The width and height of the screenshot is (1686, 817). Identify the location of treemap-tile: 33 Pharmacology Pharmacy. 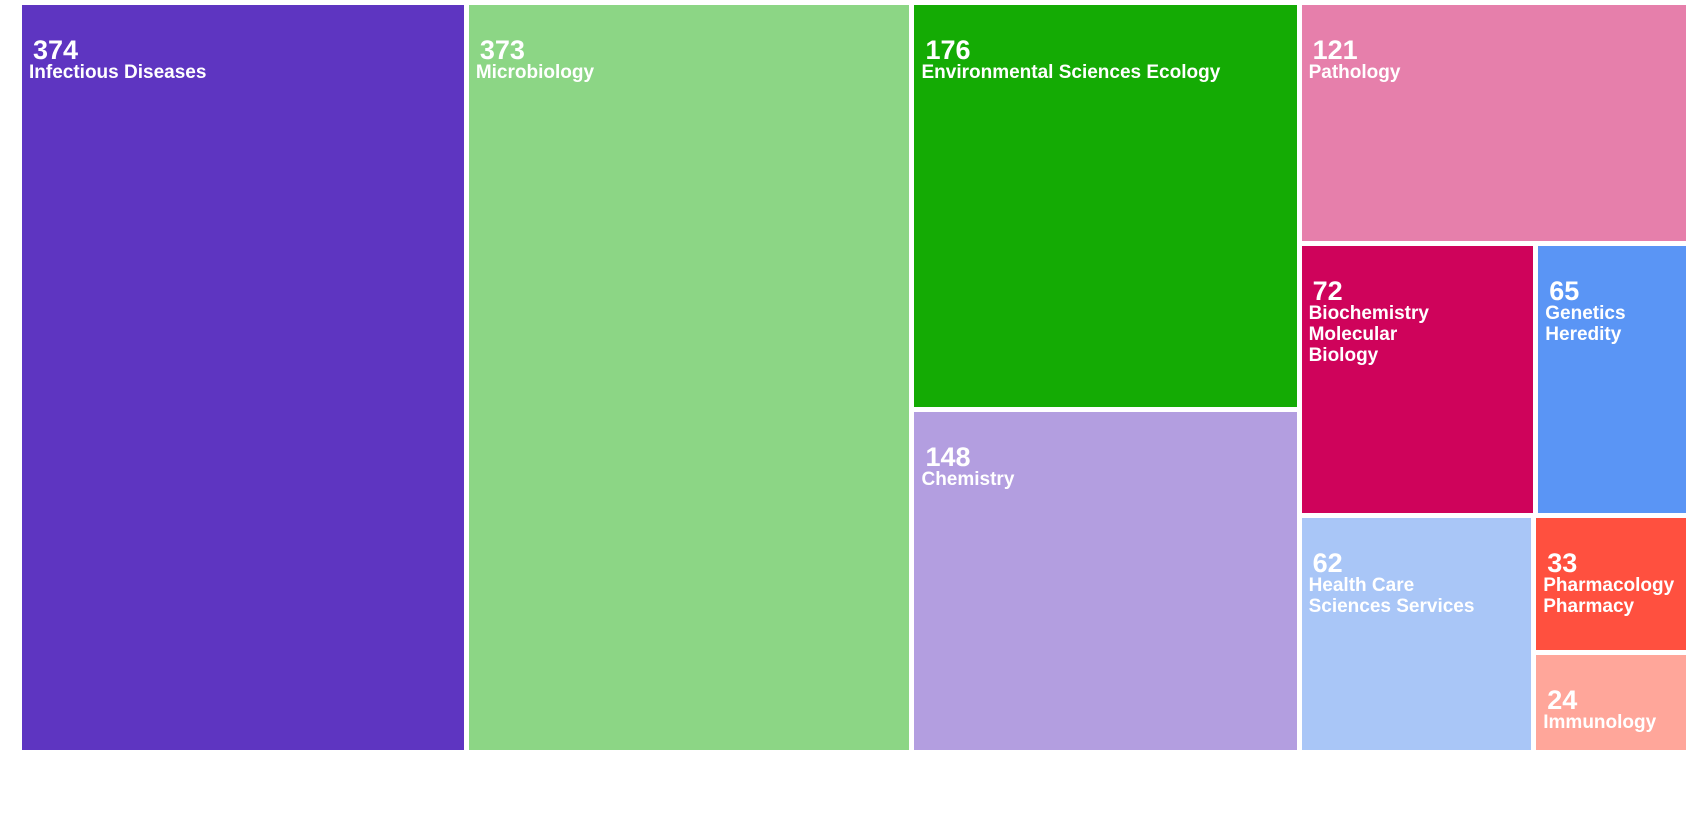
(1611, 584).